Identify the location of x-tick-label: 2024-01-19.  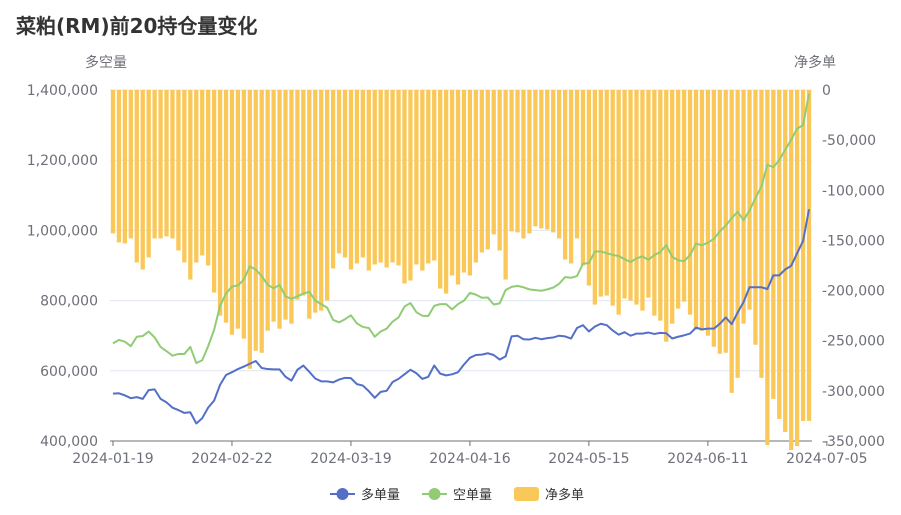
(112, 459).